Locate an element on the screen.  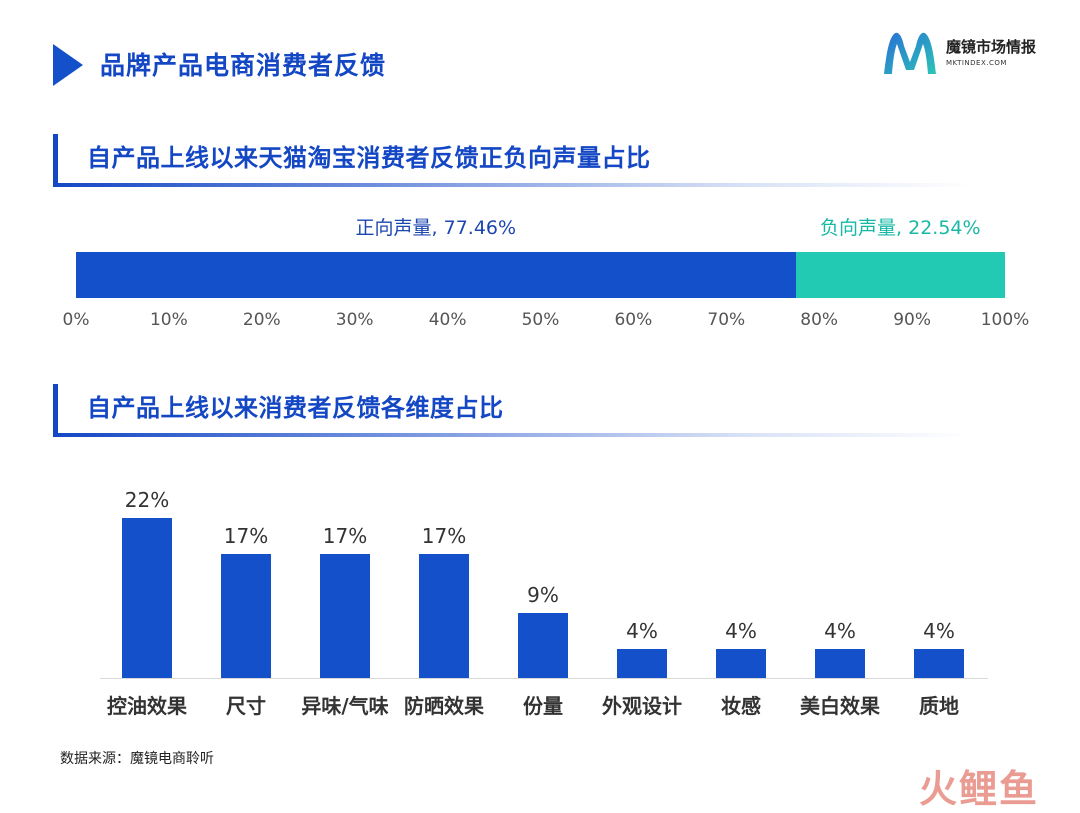
bar-value-label: 9% is located at coordinates (543, 594).